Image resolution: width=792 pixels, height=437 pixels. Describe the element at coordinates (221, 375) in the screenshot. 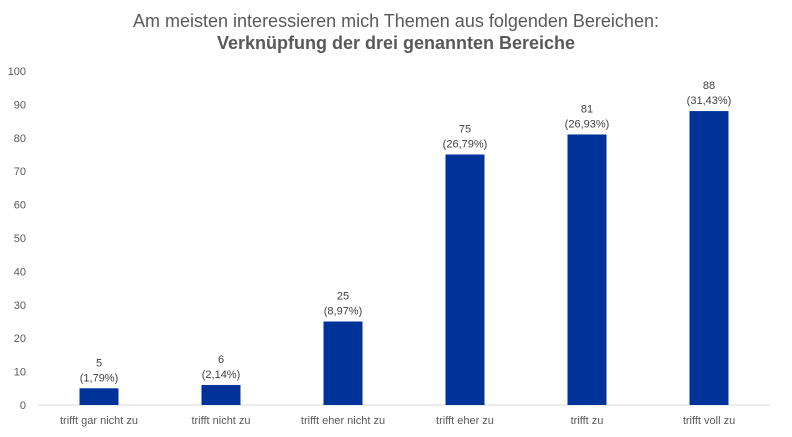

I see `bar-percent-label: (2,14%)` at that location.